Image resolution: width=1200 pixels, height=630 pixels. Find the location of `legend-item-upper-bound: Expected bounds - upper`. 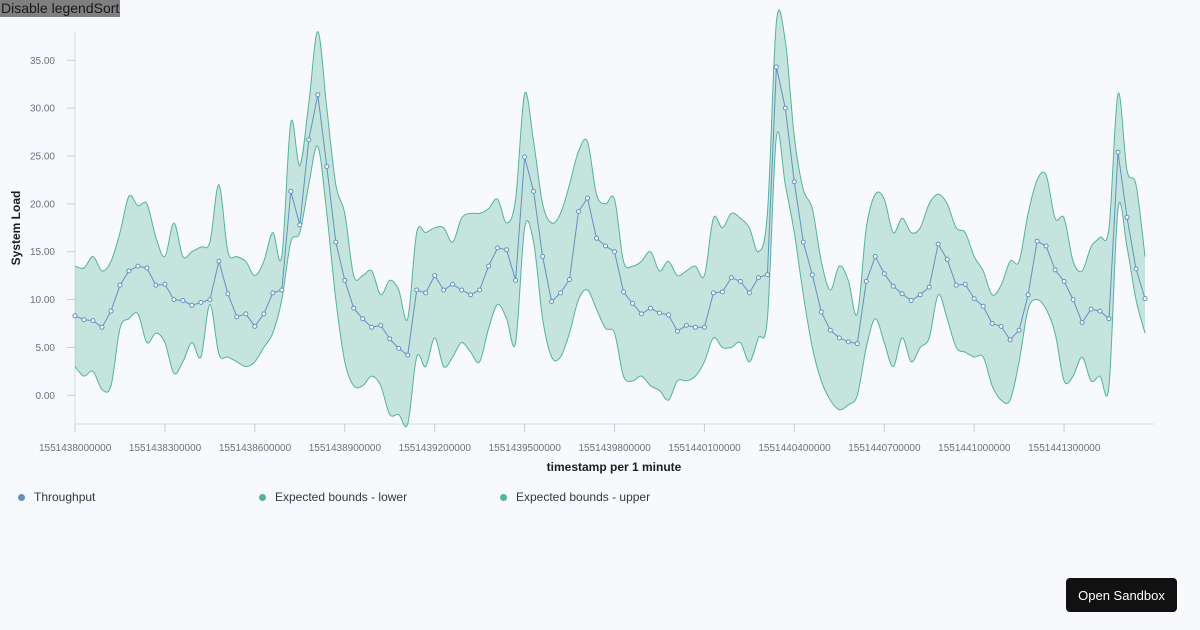

legend-item-upper-bound: Expected bounds - upper is located at coordinates (575, 497).